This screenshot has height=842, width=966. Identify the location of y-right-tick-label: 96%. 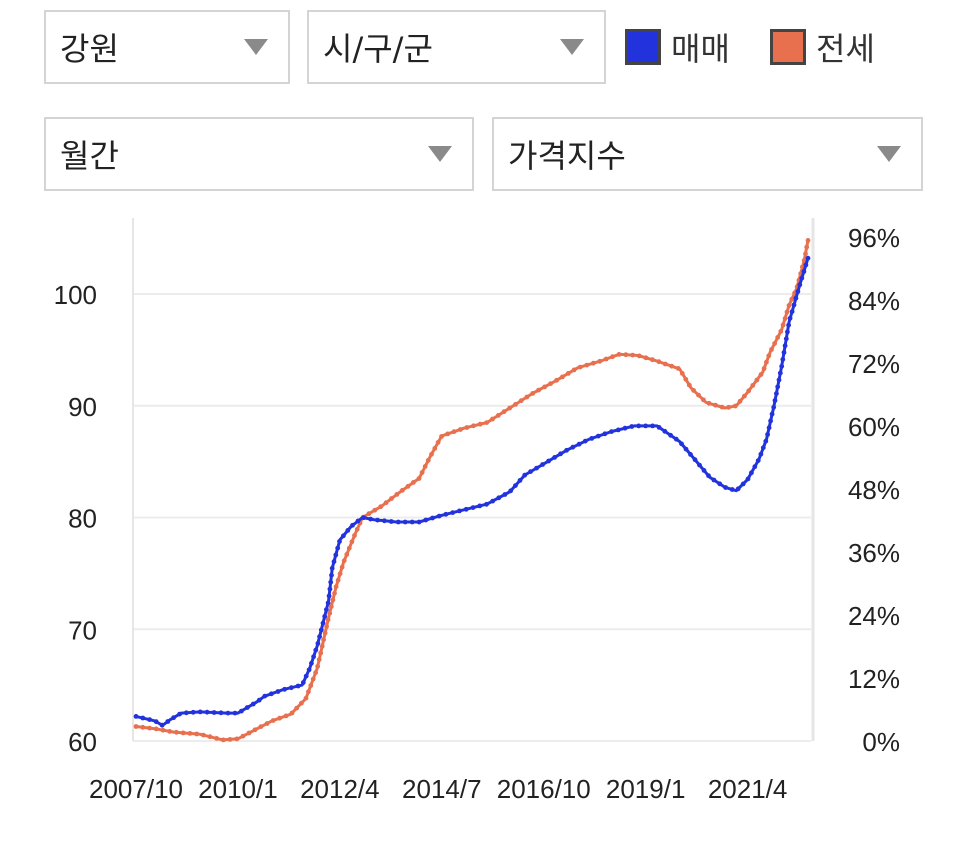
(874, 238).